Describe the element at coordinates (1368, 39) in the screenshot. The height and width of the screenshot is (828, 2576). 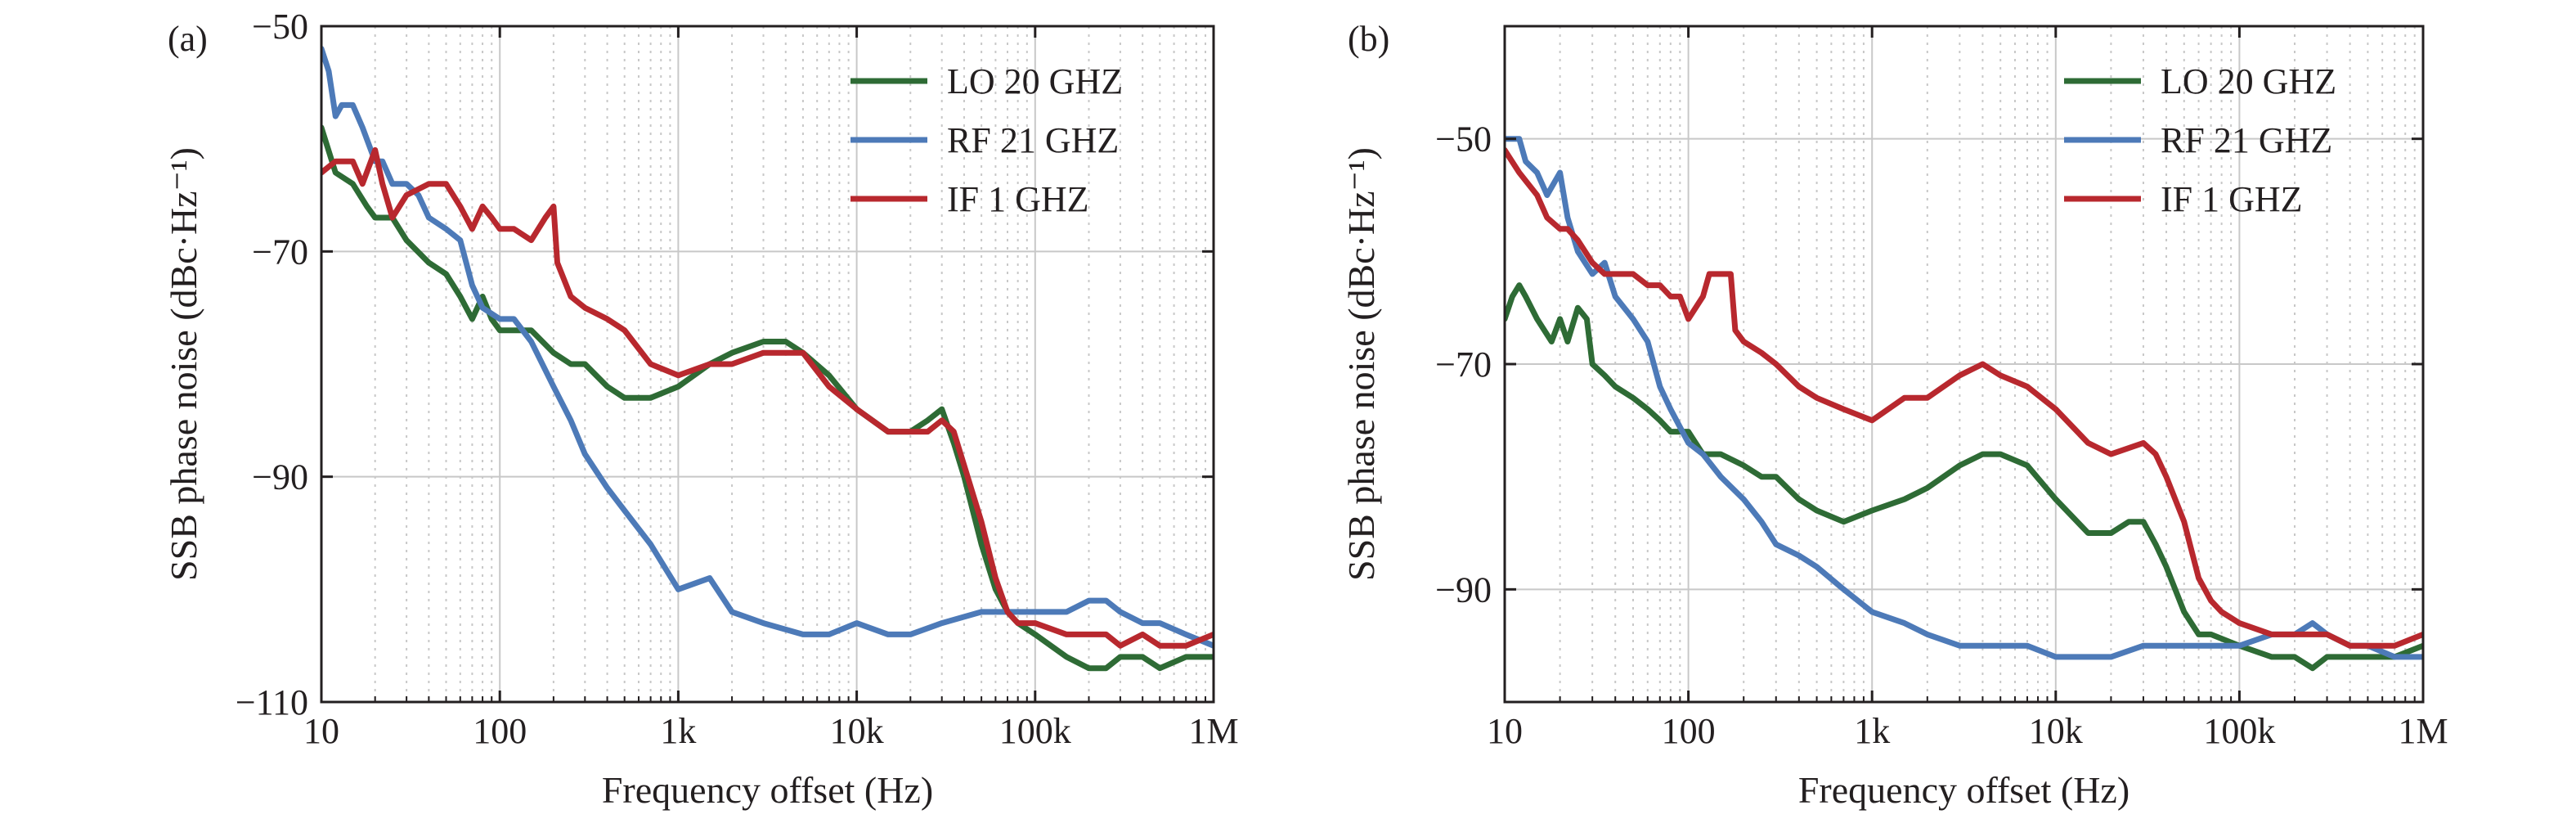
I see `panel-label: (b)` at that location.